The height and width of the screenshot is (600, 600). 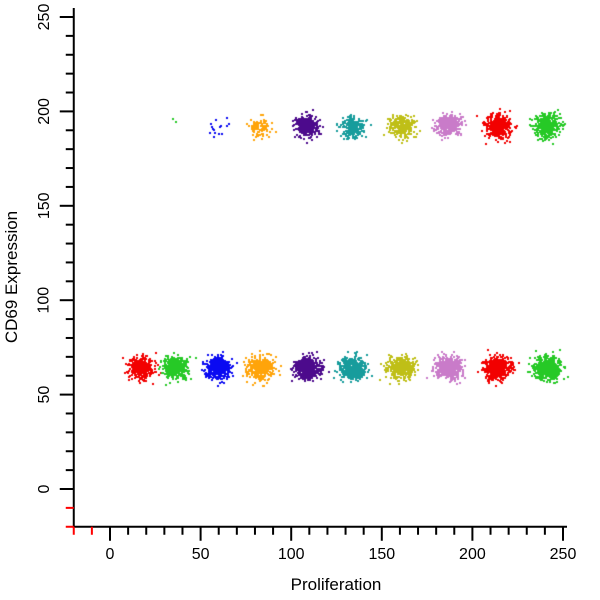 What do you see at coordinates (44, 488) in the screenshot?
I see `y-tick-label: 0` at bounding box center [44, 488].